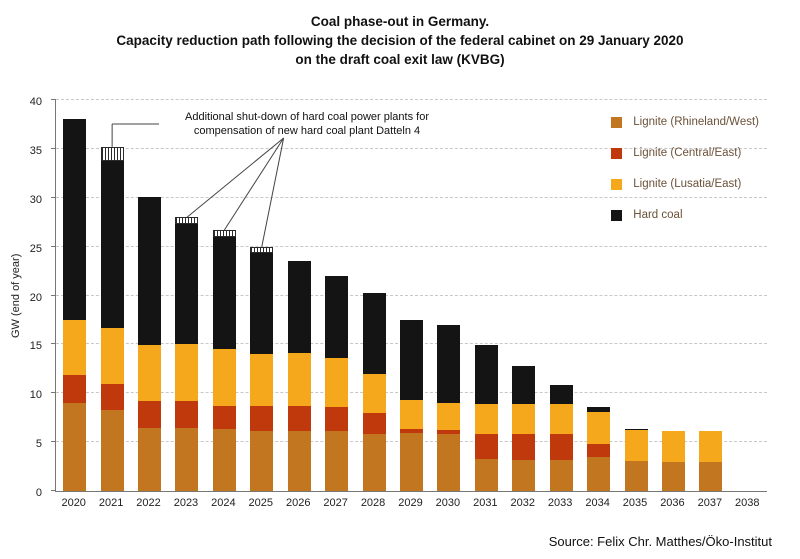 The height and width of the screenshot is (559, 800). Describe the element at coordinates (696, 122) in the screenshot. I see `legend-label: Lignite (Rhineland/West)` at that location.